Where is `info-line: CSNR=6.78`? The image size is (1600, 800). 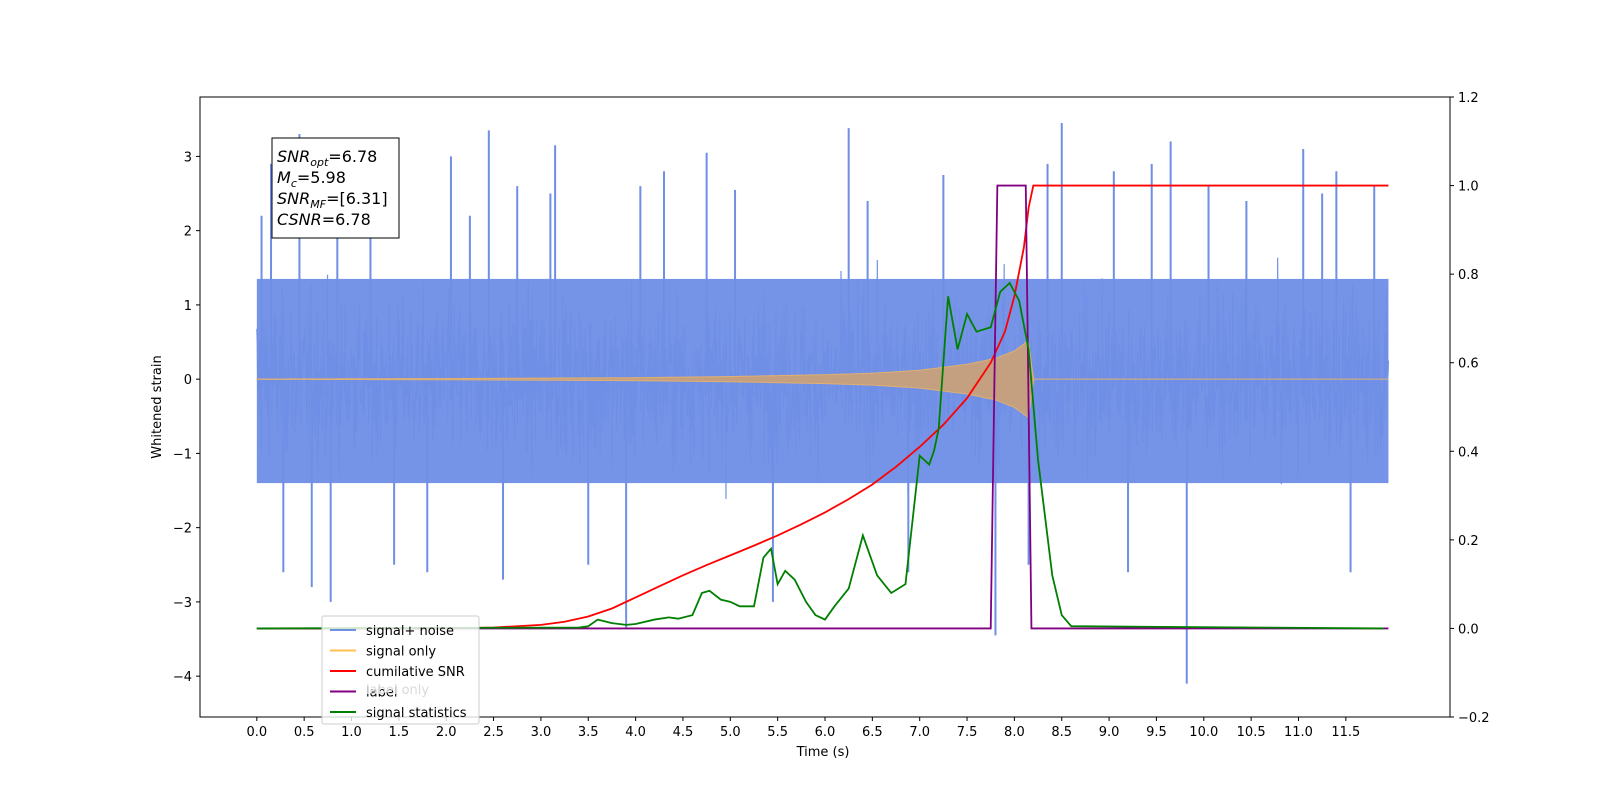 info-line: CSNR=6.78 is located at coordinates (324, 219).